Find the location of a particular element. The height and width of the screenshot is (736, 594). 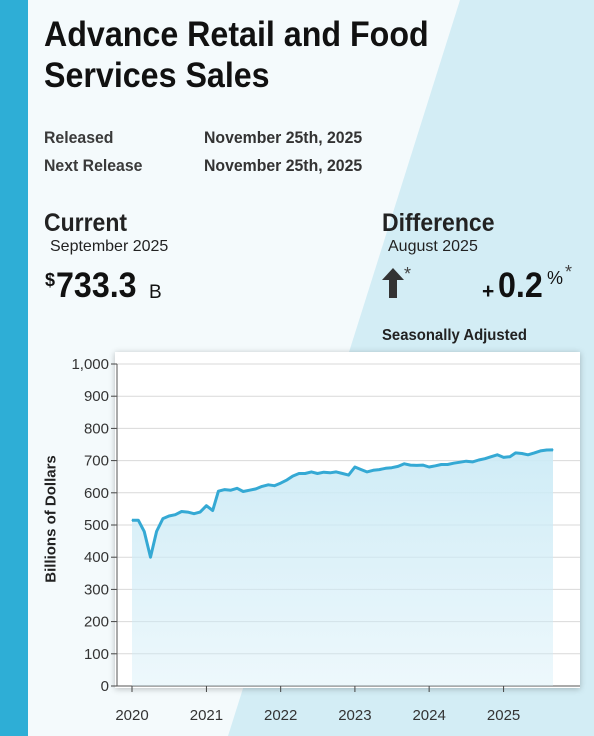

x-tick-label: 2024 is located at coordinates (428, 715).